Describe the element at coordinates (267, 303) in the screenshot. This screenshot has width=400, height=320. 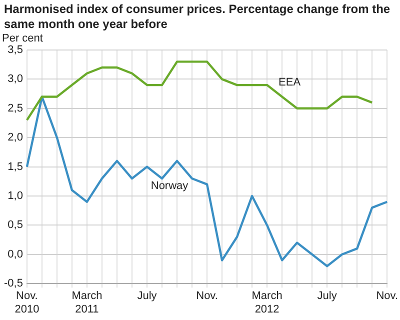
I see `x-tick-label: March 2012` at that location.